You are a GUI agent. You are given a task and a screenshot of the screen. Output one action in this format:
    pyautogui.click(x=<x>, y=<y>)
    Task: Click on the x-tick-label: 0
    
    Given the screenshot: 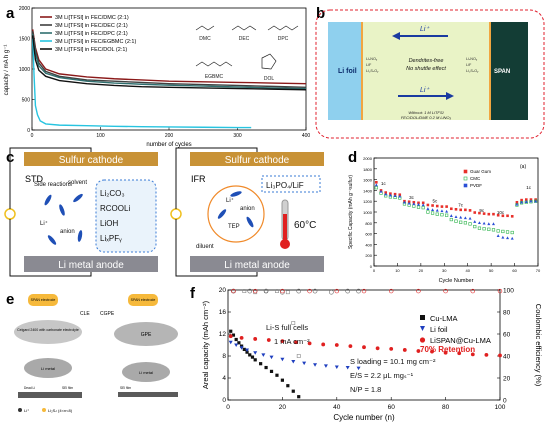 What is the action you would take?
    pyautogui.click(x=374, y=270)
    